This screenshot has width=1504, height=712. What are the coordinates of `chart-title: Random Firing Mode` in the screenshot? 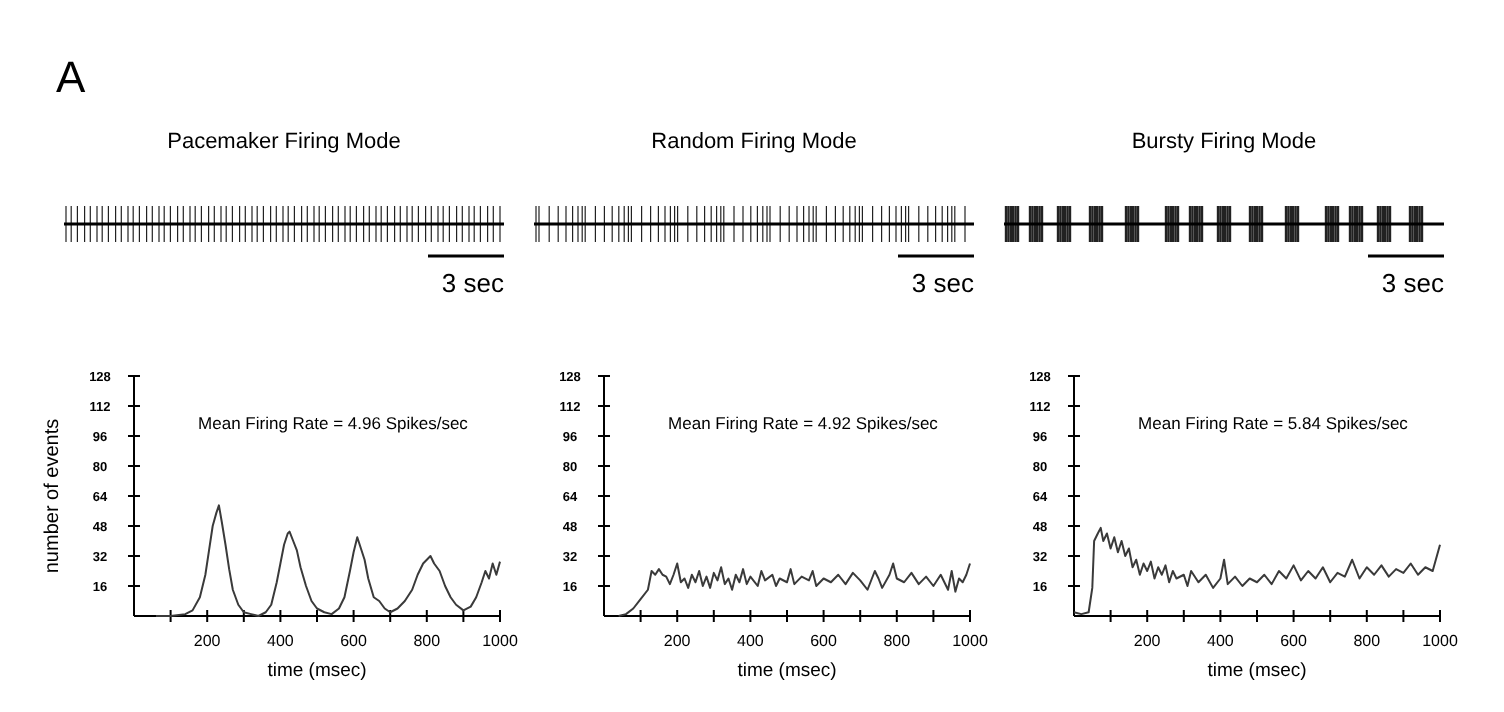 It's located at (754, 142).